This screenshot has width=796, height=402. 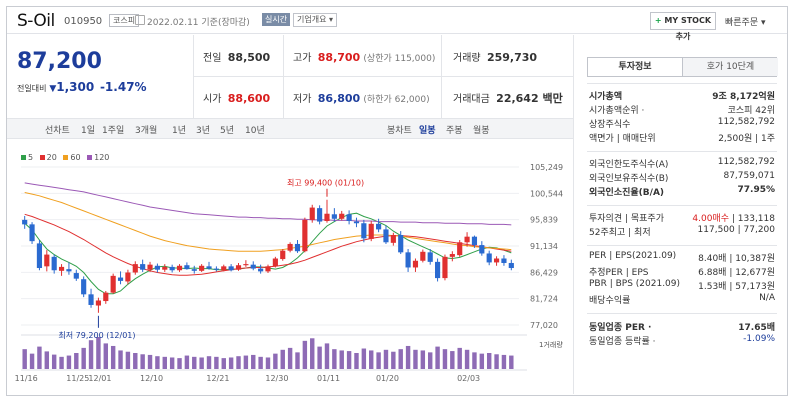 What do you see at coordinates (88, 131) in the screenshot?
I see `period-1d: 1일` at bounding box center [88, 131].